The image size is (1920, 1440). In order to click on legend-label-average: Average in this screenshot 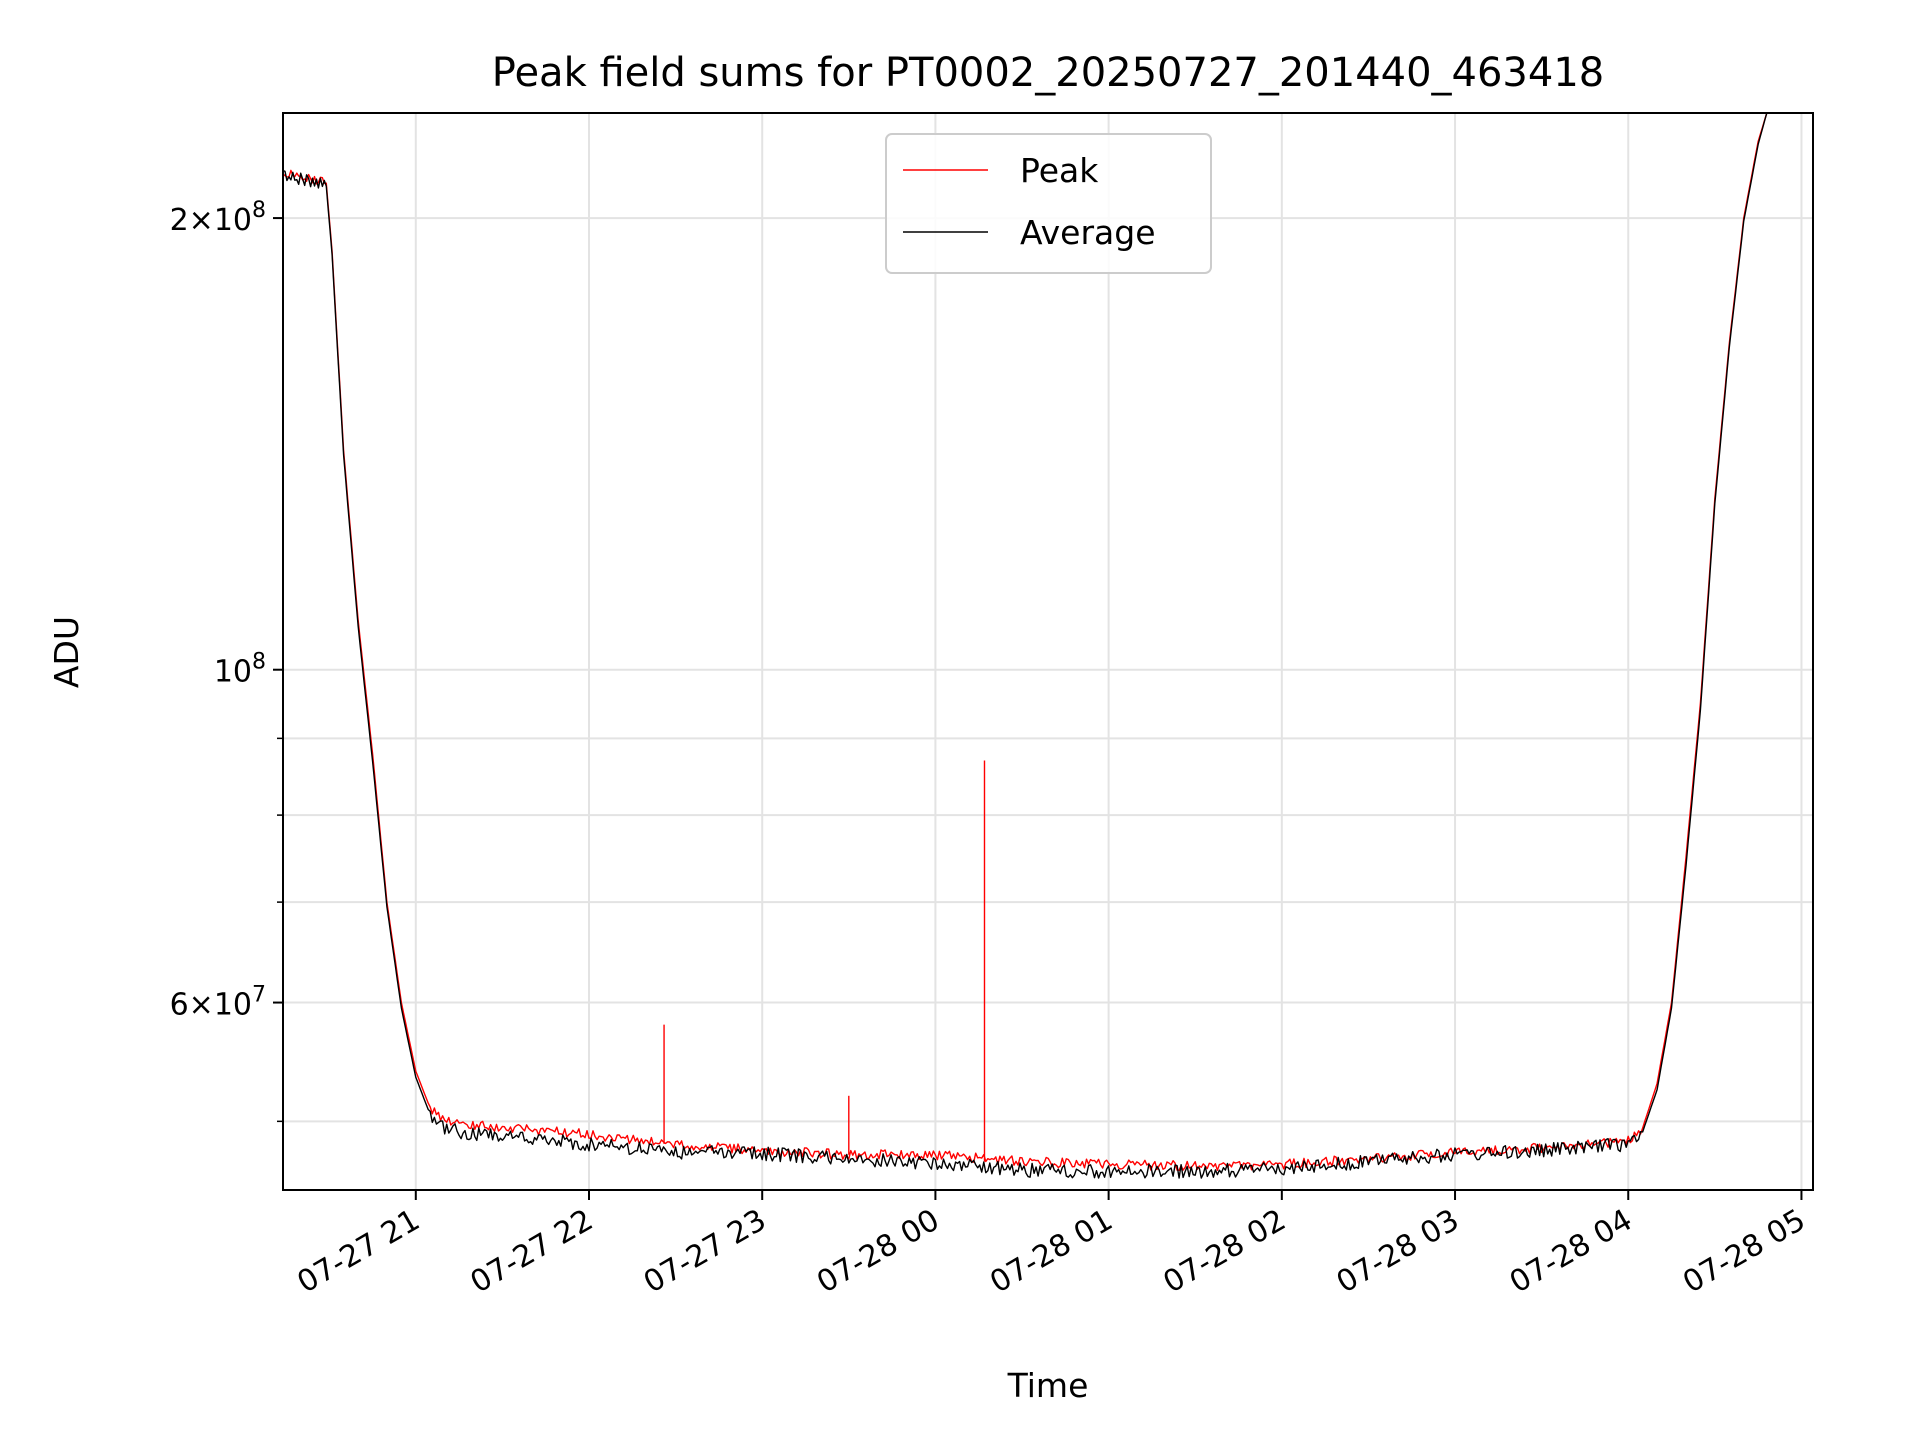, I will do `click(1088, 232)`.